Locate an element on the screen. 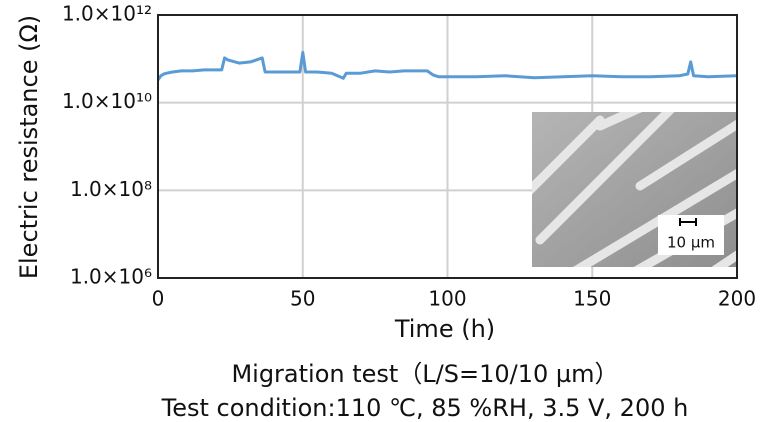  y-axis-title: Electric resistance (Ω) is located at coordinates (29, 147).